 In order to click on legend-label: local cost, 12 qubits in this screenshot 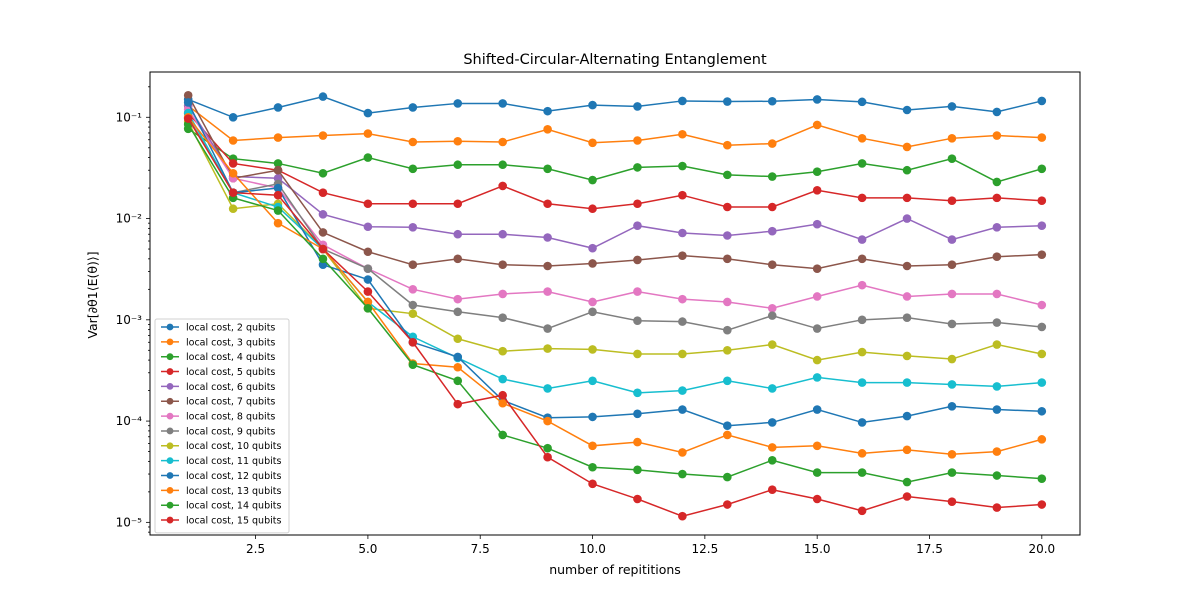, I will do `click(233, 476)`.